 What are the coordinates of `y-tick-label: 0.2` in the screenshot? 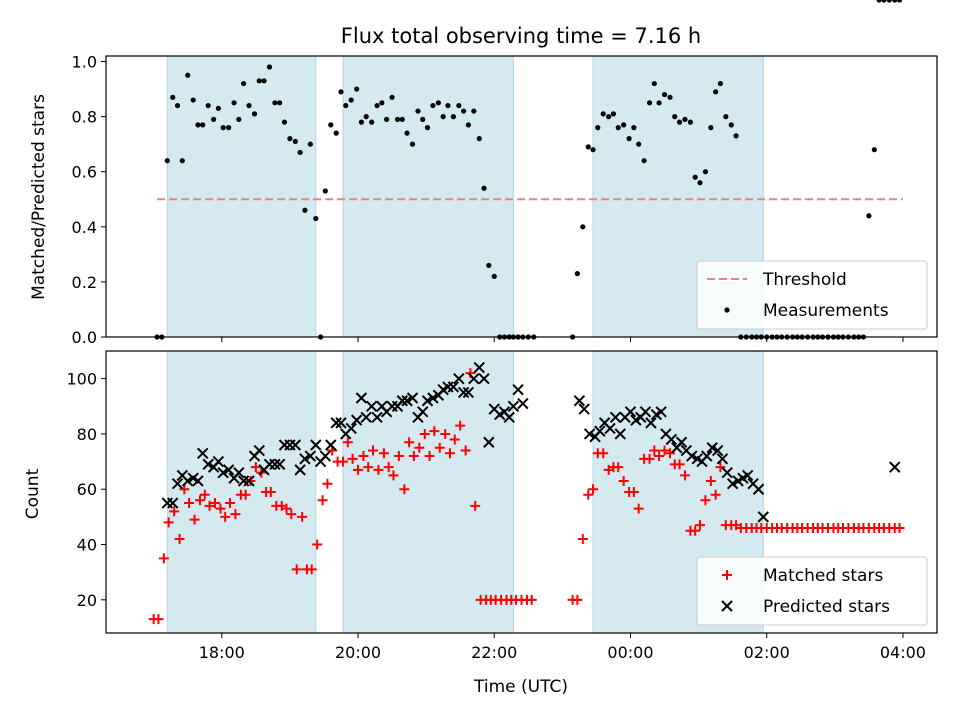 It's located at (84, 282).